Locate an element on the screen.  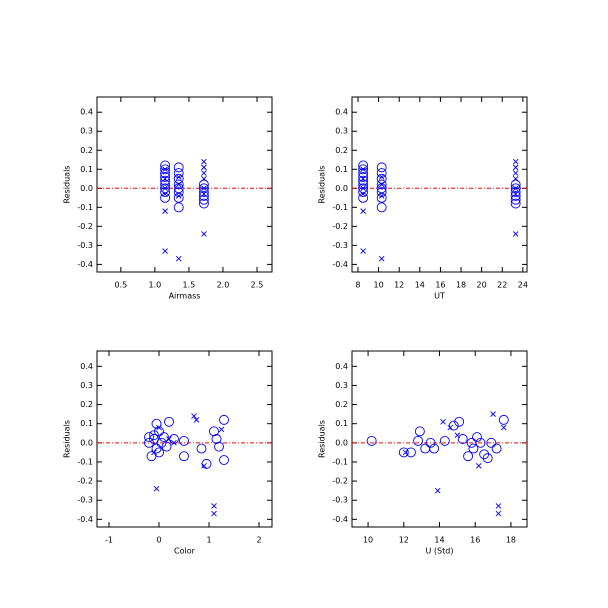
x-tick-label: 22 is located at coordinates (502, 285).